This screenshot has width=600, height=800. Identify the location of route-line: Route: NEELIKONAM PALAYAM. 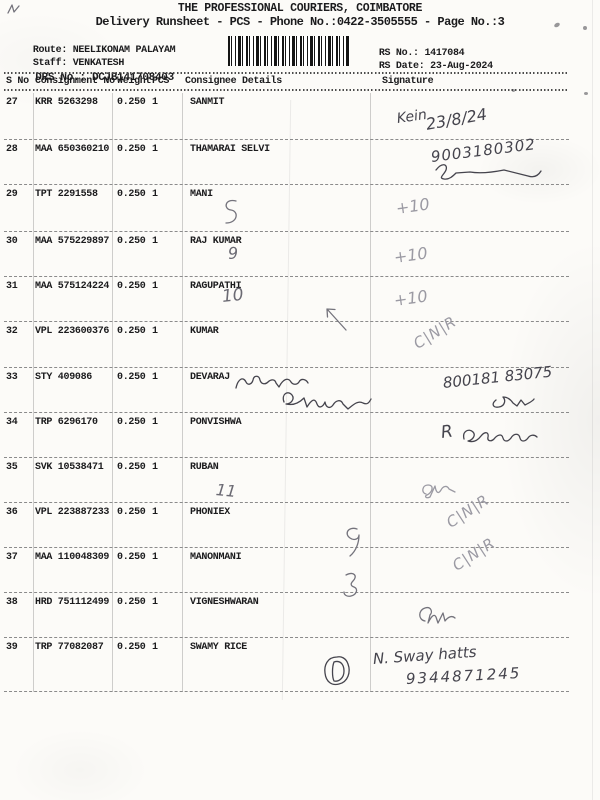
(93, 50).